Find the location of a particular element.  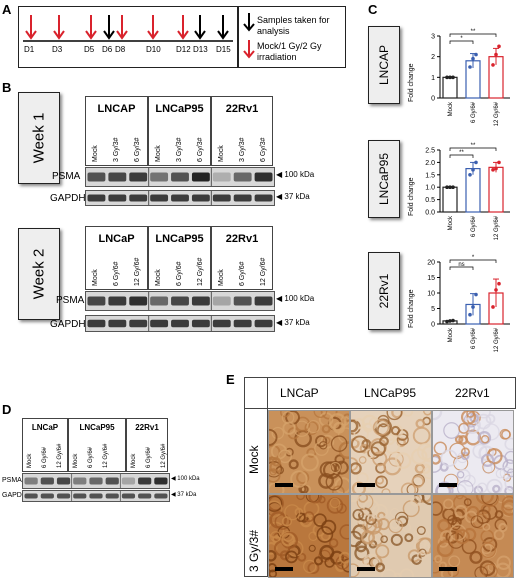

x-tick-label-1: 6 Gy/6# is located at coordinates (474, 112).